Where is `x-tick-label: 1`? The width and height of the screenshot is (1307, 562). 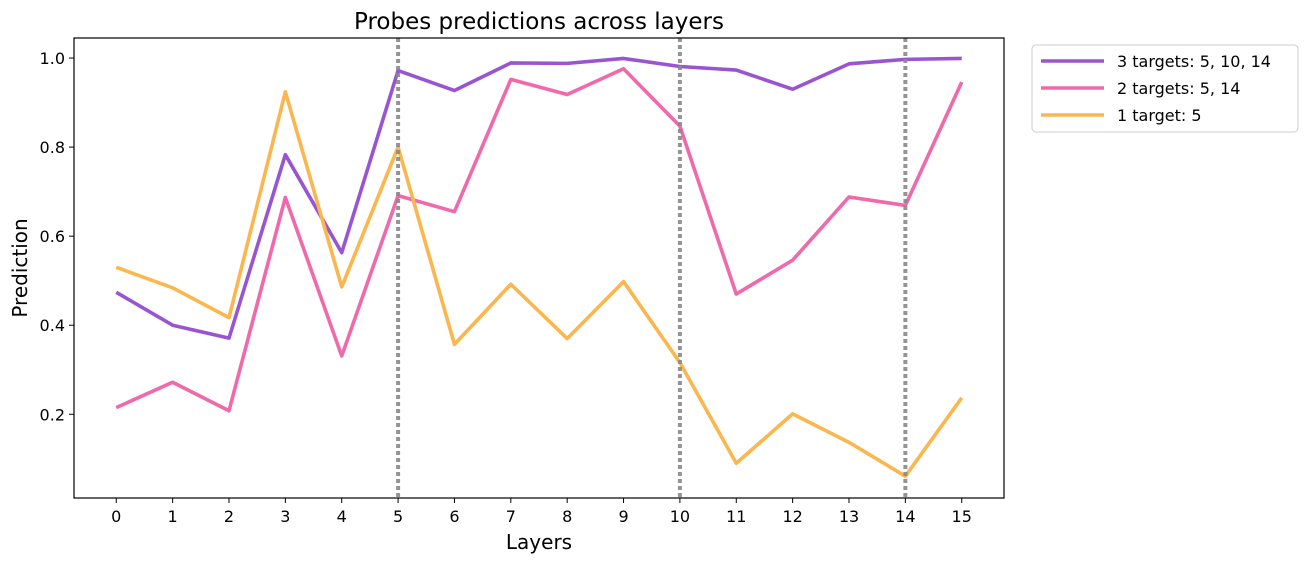
x-tick-label: 1 is located at coordinates (173, 516).